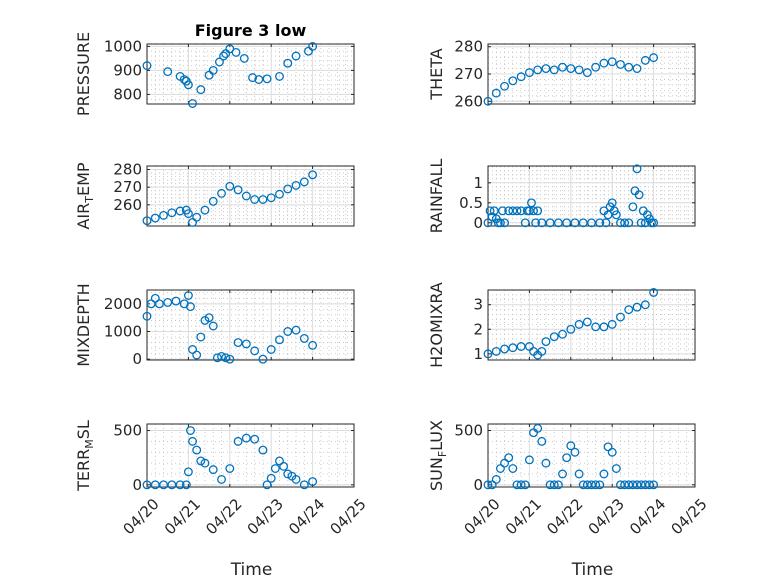  I want to click on y-tick-label: 800, so click(127, 94).